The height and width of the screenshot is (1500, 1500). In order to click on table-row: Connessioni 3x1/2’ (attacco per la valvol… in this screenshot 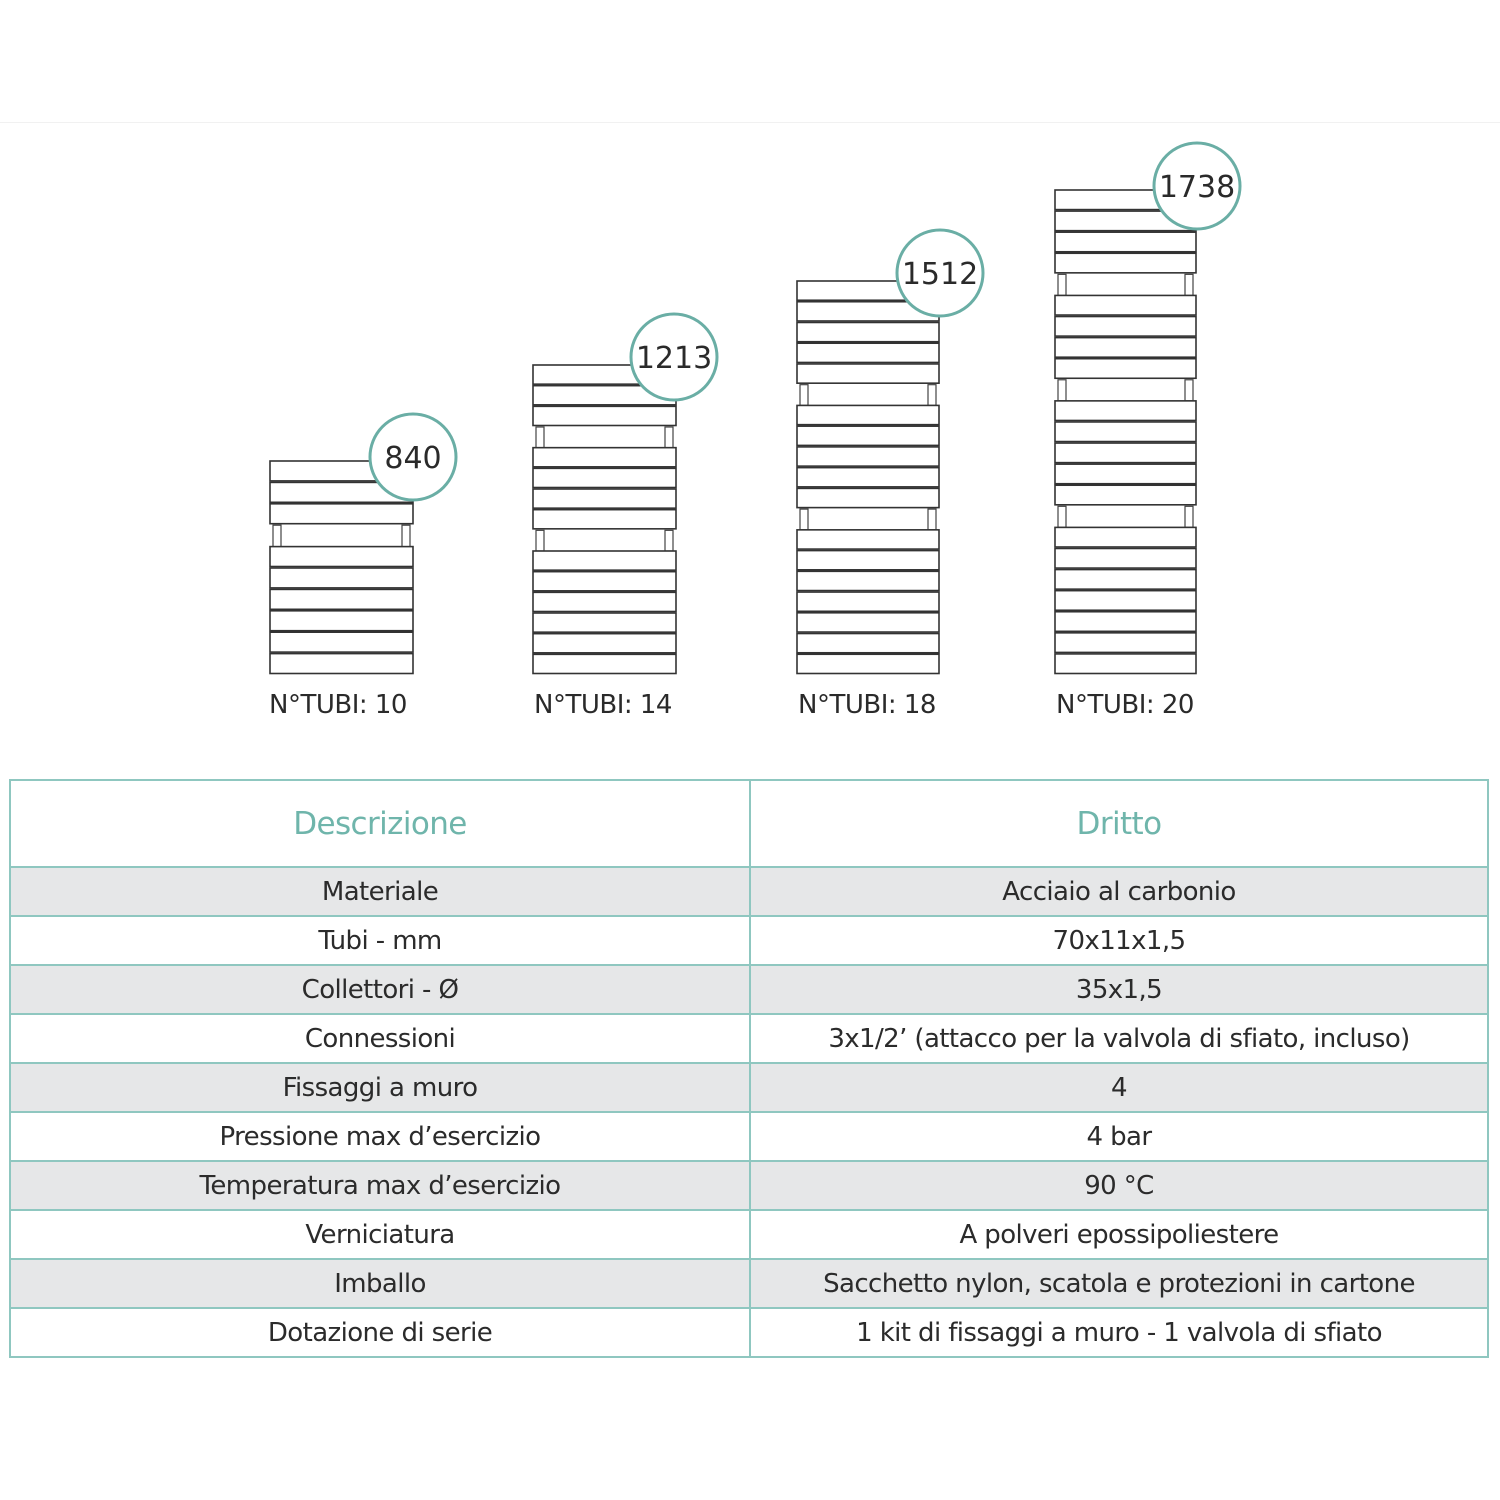, I will do `click(749, 1038)`.